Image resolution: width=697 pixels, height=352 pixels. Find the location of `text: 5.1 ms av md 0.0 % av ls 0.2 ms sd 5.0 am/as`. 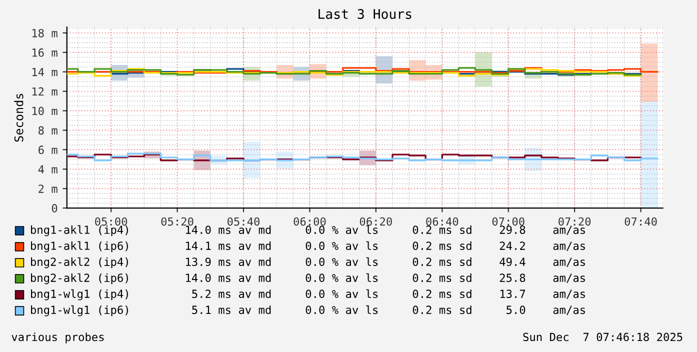

text: 5.1 ms av md 0.0 % av ls 0.2 ms sd 5.0 am/as is located at coordinates (388, 310).